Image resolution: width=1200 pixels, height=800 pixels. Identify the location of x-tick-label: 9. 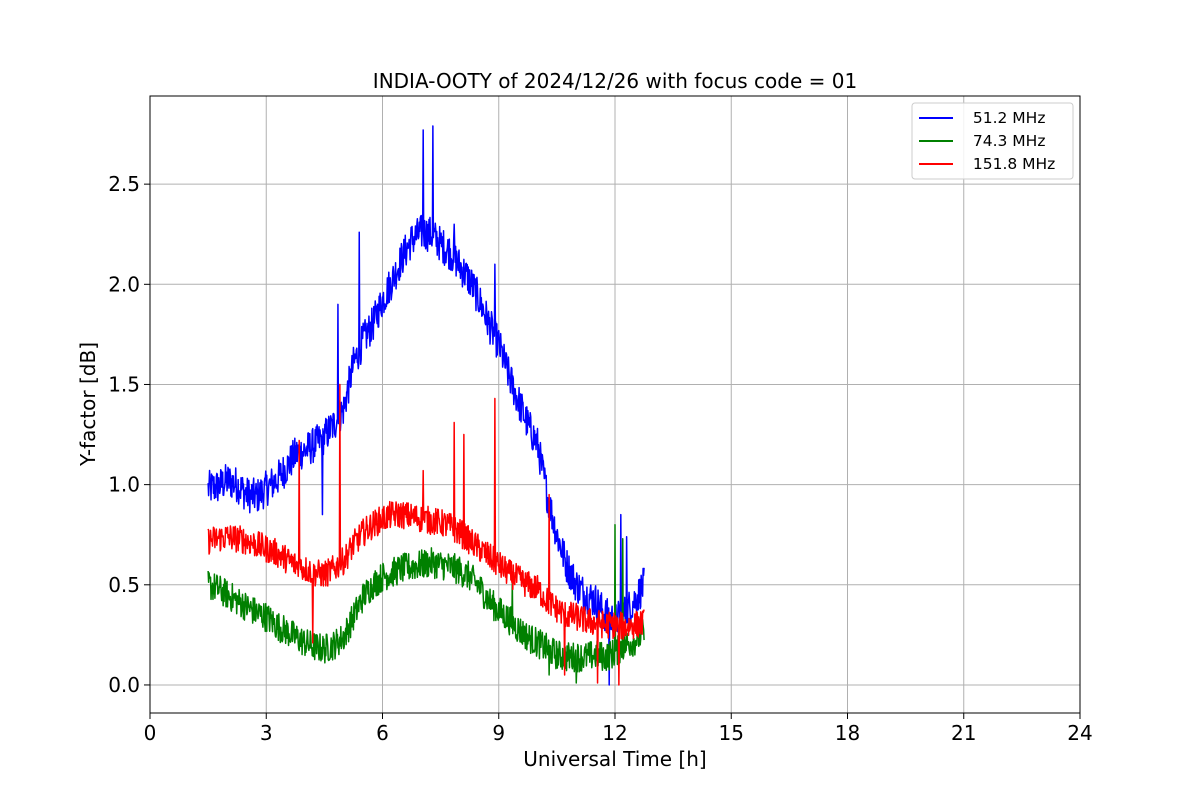
(498, 733).